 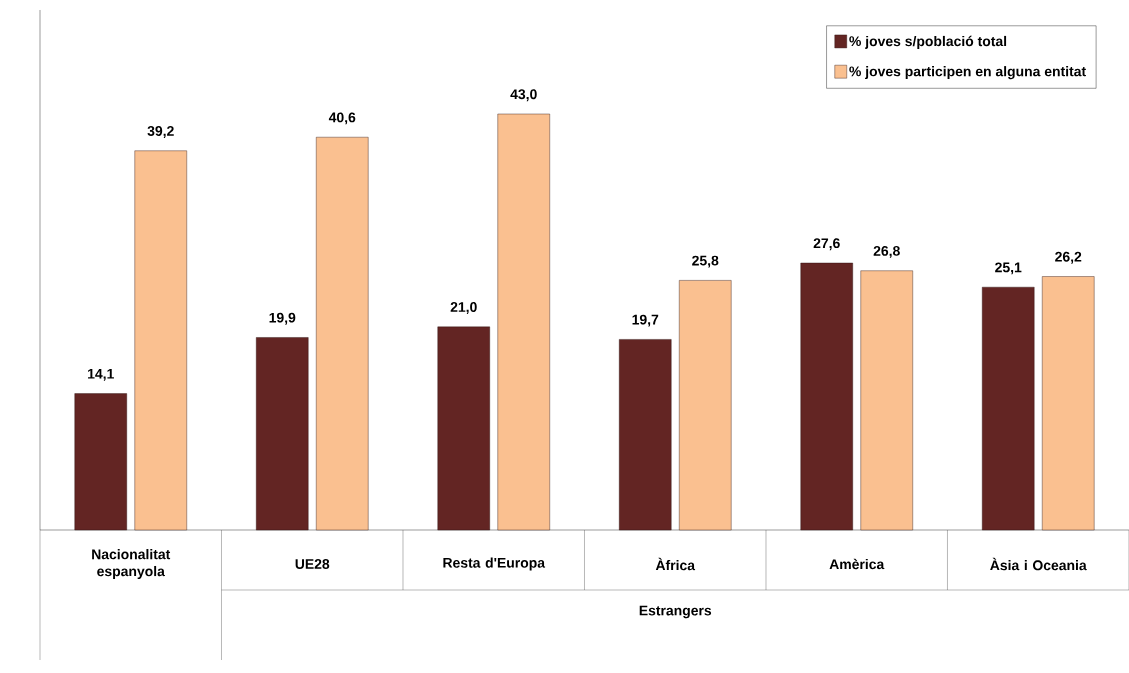 What do you see at coordinates (101, 374) in the screenshot?
I see `data-label: 14,1` at bounding box center [101, 374].